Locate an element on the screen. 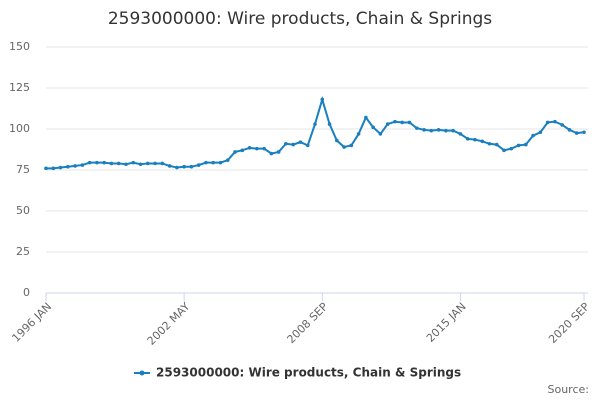 The image size is (600, 400). x-tick-label: 1996 JAN is located at coordinates (31, 322).